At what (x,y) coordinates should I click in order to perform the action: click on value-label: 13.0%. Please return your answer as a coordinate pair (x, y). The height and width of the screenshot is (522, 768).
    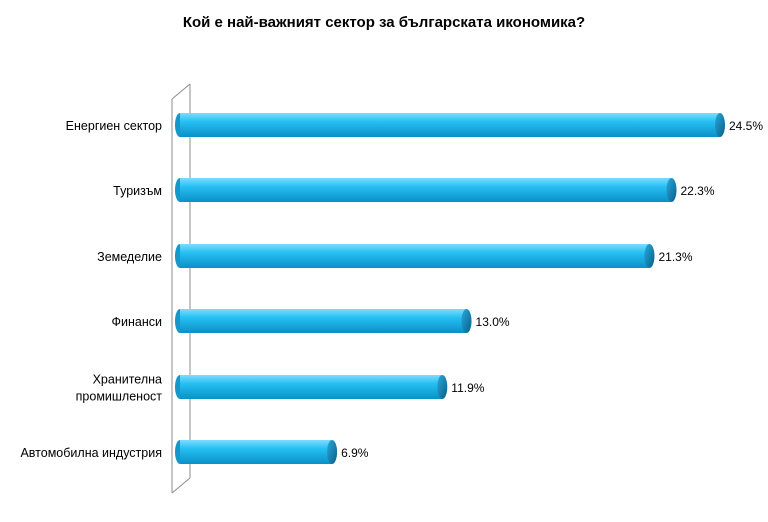
    Looking at the image, I should click on (493, 322).